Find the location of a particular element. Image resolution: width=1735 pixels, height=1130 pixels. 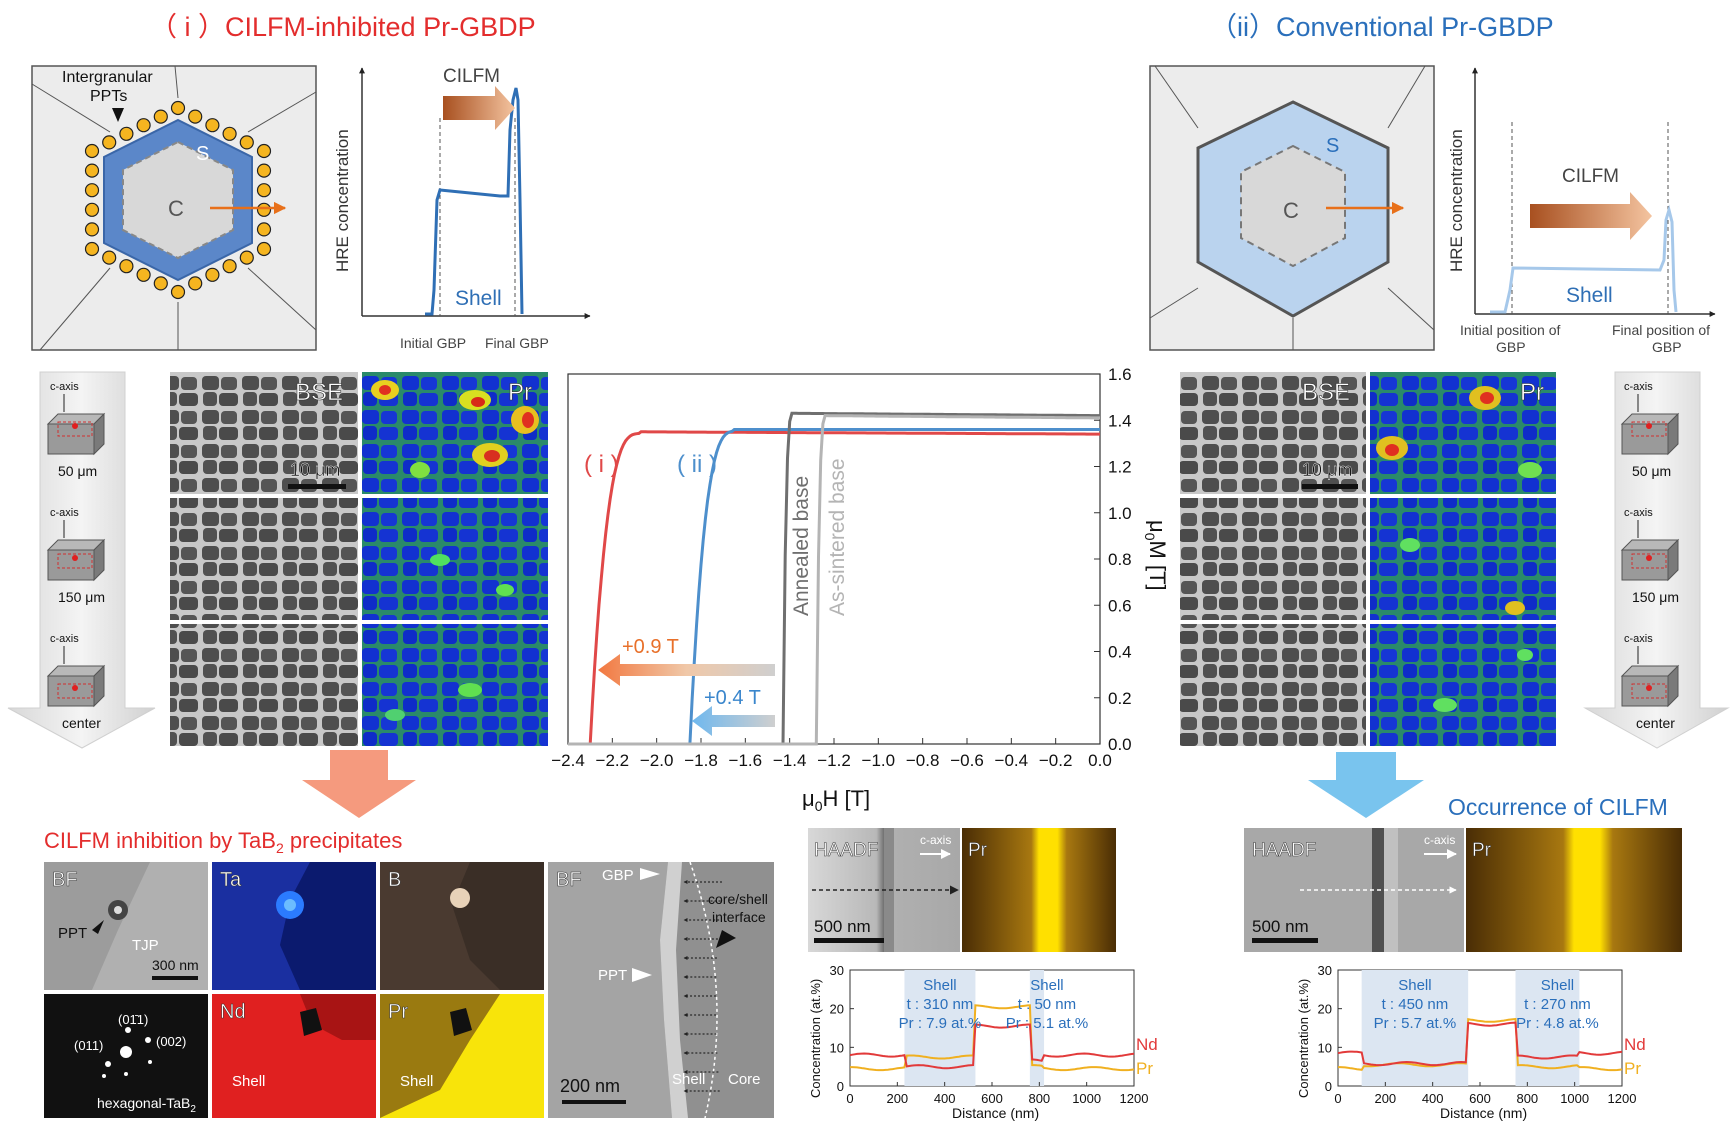

pr-stripe-left is located at coordinates (1039, 890).